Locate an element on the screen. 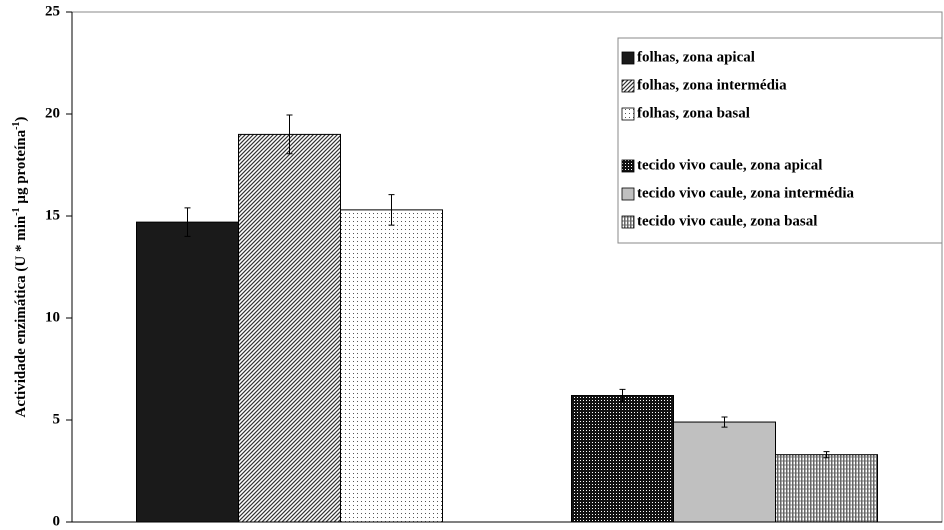 The width and height of the screenshot is (944, 530). legend-label: folhas, zona basal is located at coordinates (693, 113).